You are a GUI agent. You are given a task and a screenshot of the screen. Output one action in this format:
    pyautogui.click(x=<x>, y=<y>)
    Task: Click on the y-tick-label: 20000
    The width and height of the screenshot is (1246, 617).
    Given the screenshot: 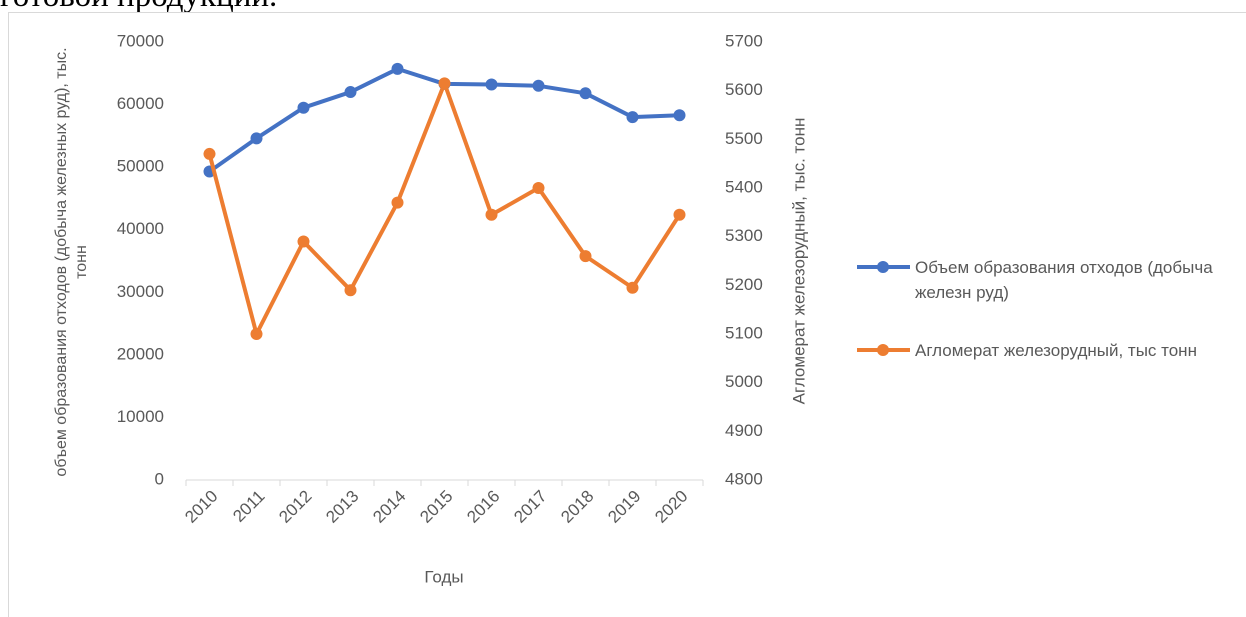 What is the action you would take?
    pyautogui.click(x=140, y=353)
    